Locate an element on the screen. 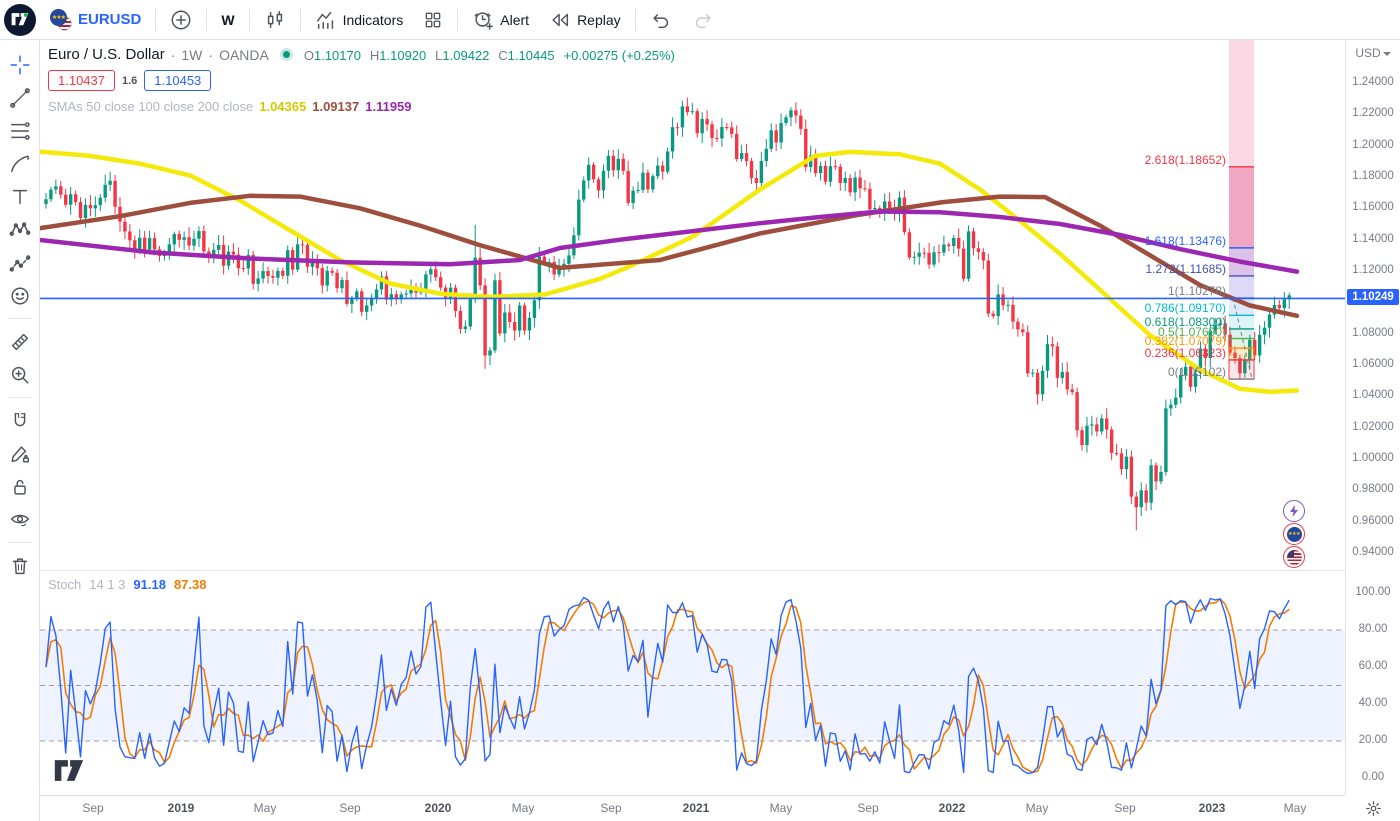 This screenshot has height=821, width=1400. pane-separator is located at coordinates (720, 570).